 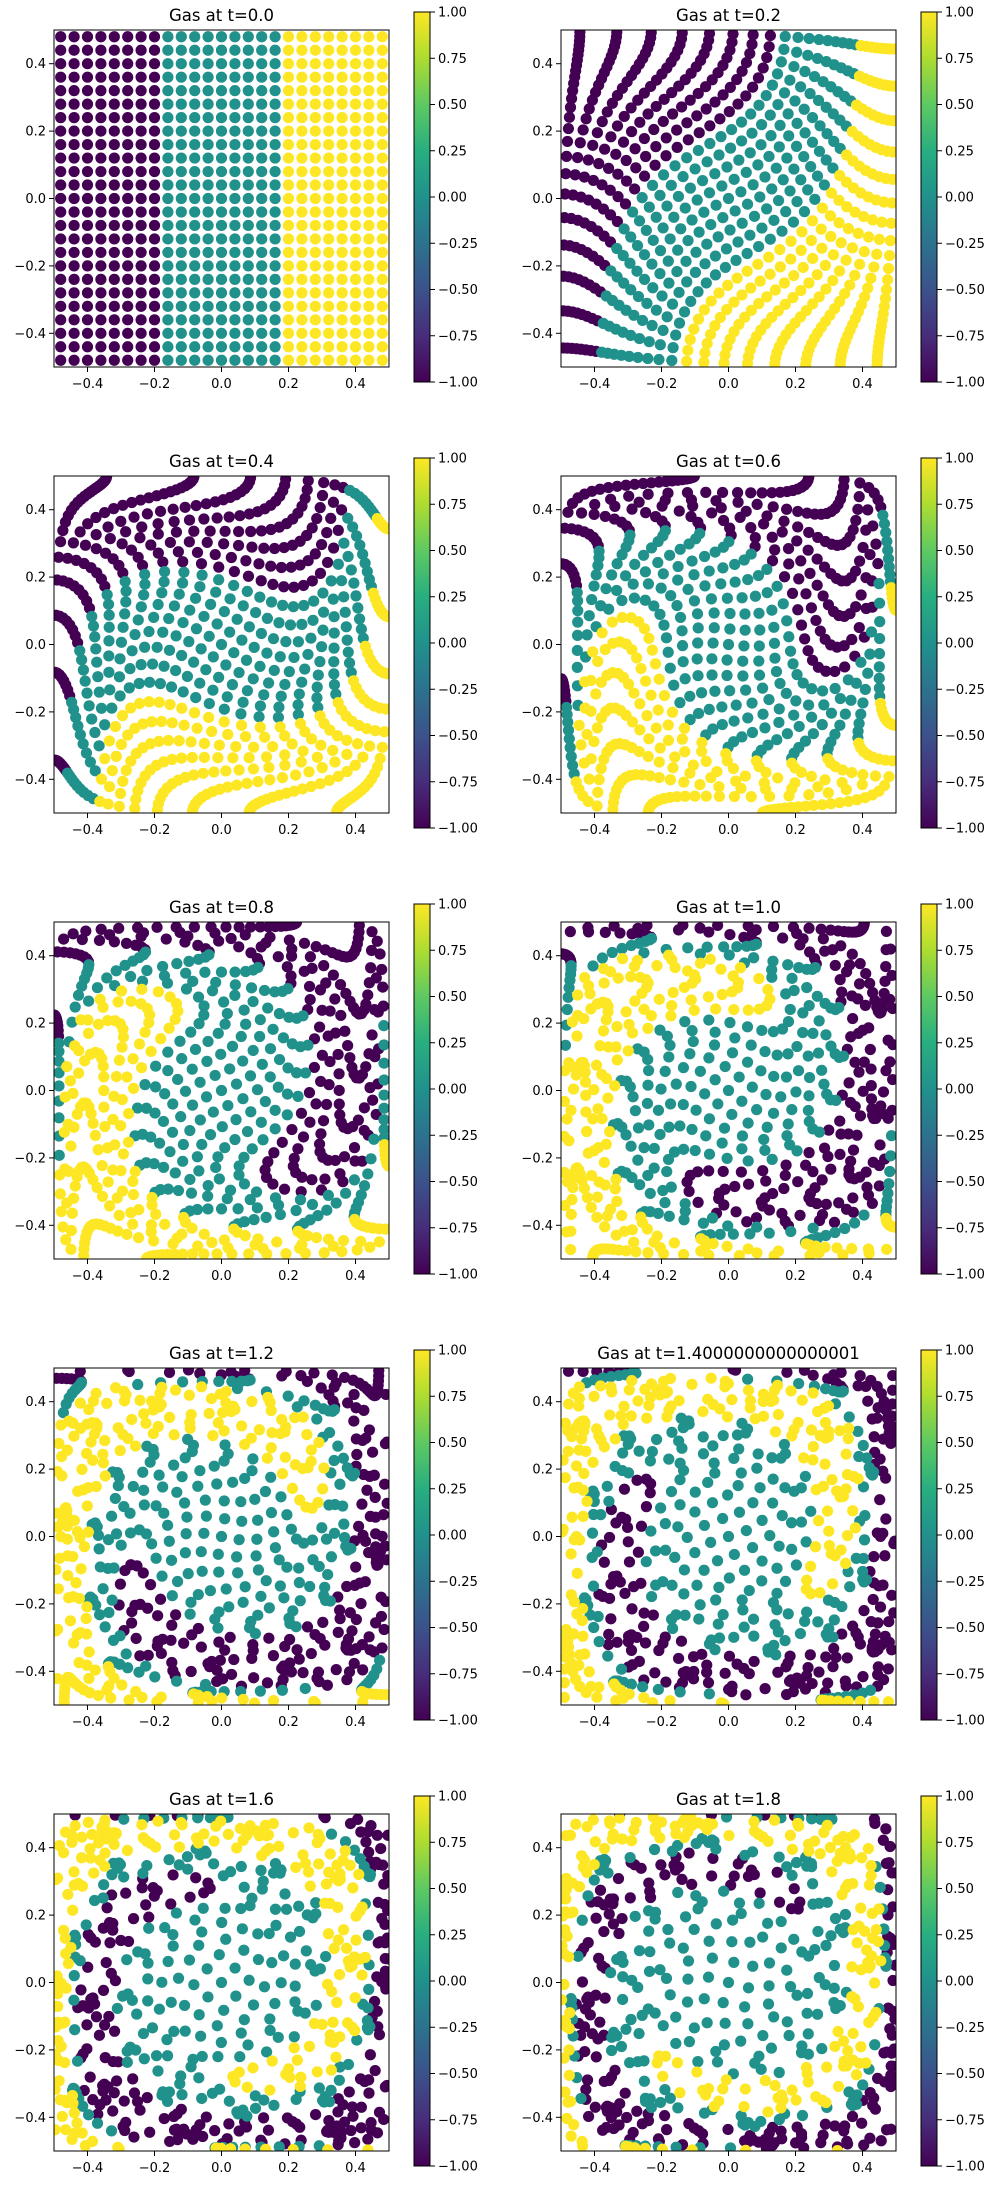 What do you see at coordinates (959, 505) in the screenshot?
I see `colorbar-tick-label: 0.75` at bounding box center [959, 505].